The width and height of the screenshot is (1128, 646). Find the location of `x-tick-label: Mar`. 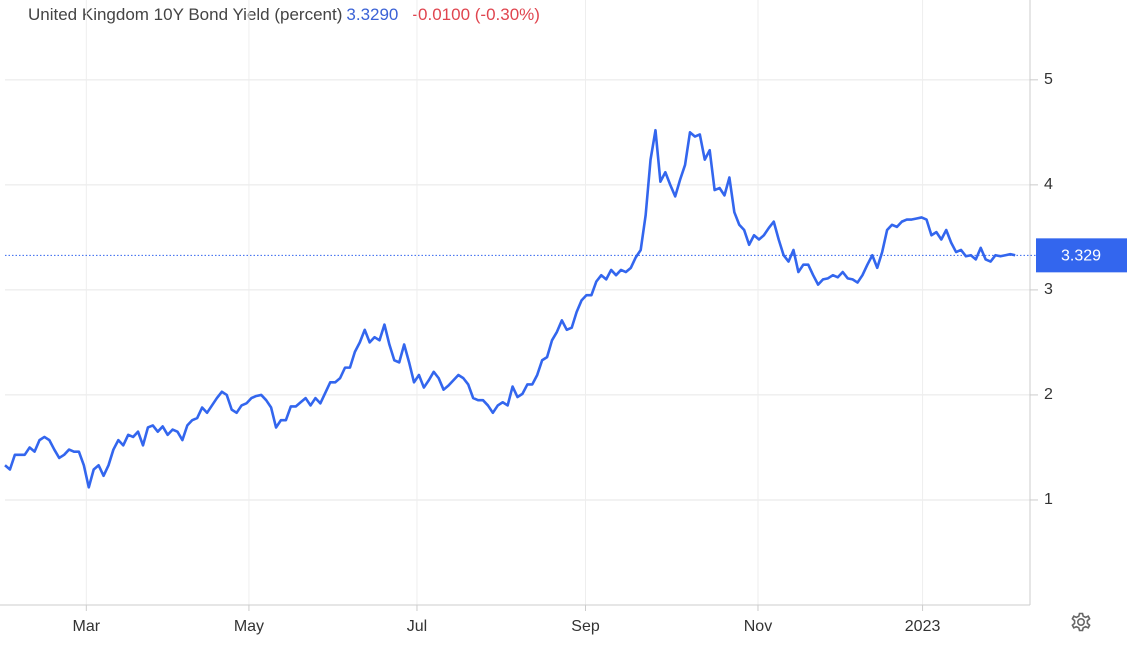

x-tick-label: Mar is located at coordinates (87, 626).